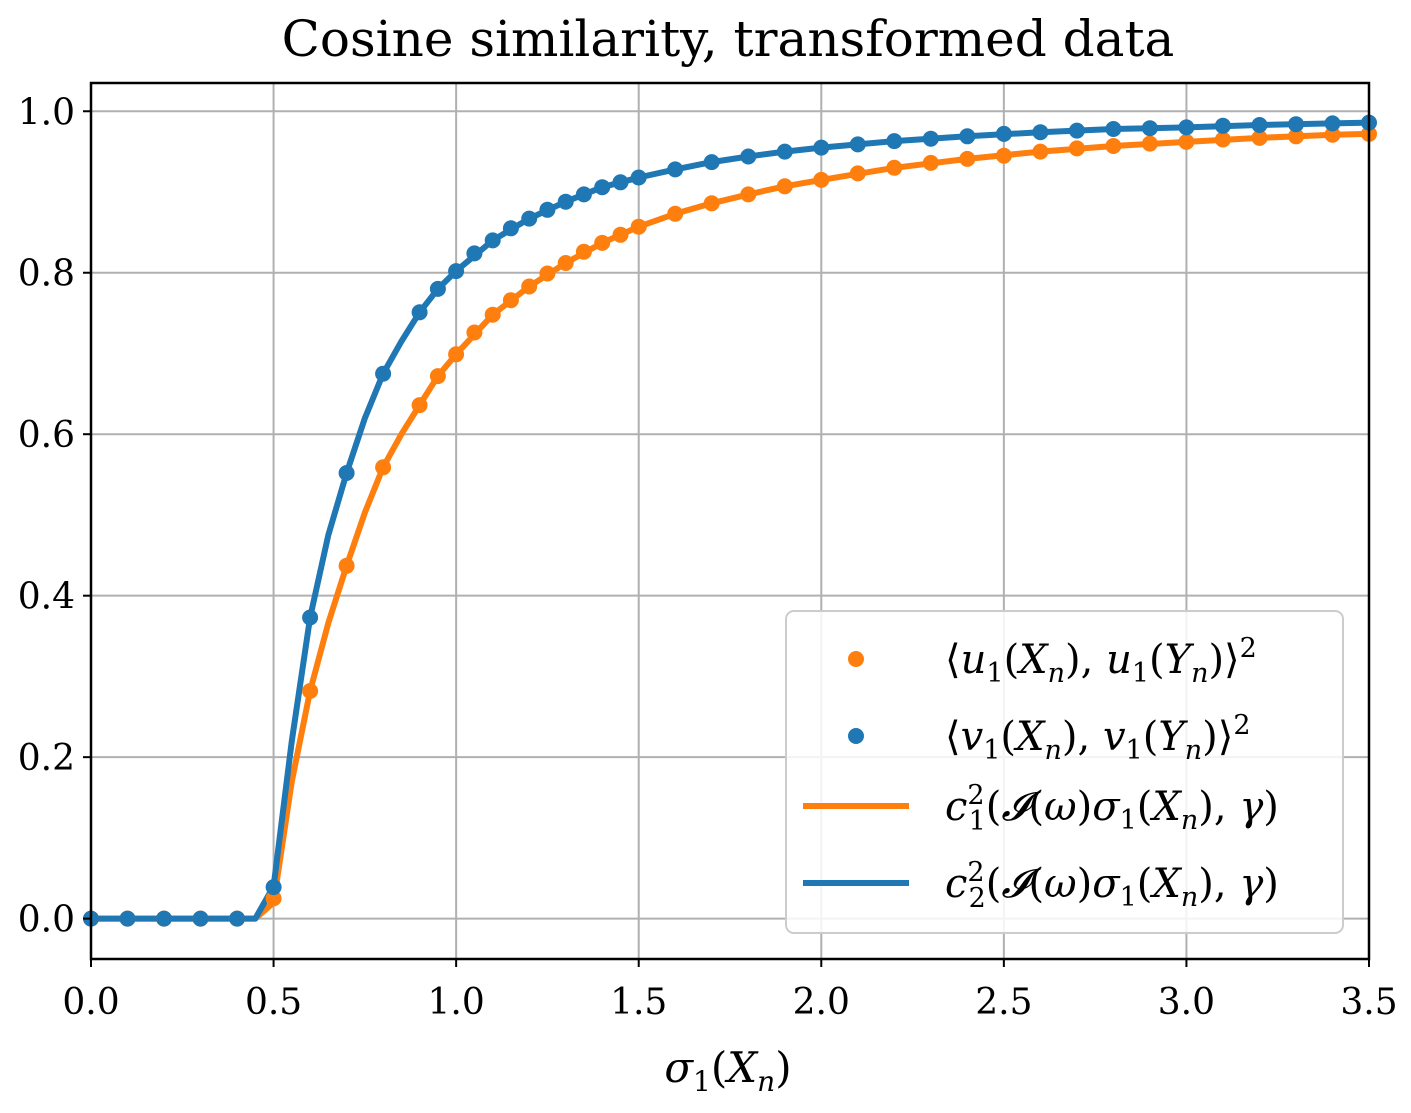  What do you see at coordinates (1112, 808) in the screenshot?
I see `legend-label-c1: c2 1(𝓘(ω)σ1(Xn), γ)` at bounding box center [1112, 808].